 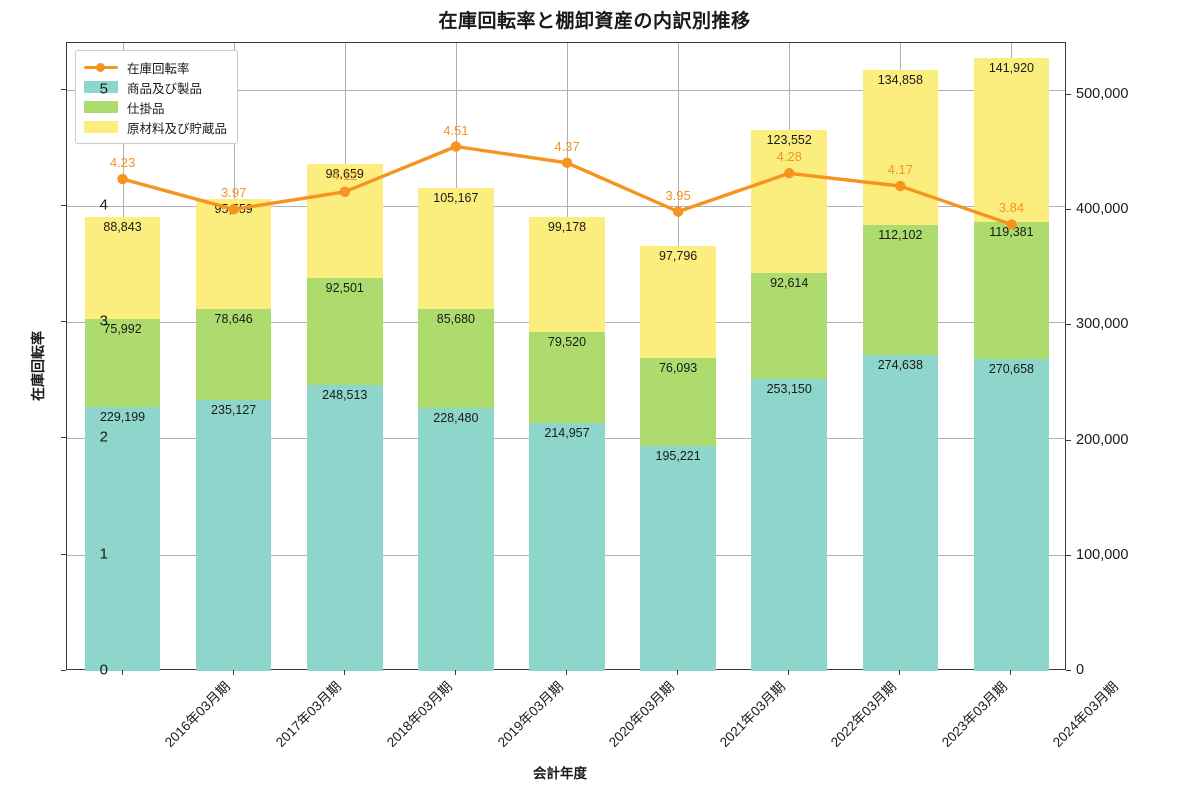 I want to click on y-axis-right-tick-label: 500,000, so click(x=1102, y=93).